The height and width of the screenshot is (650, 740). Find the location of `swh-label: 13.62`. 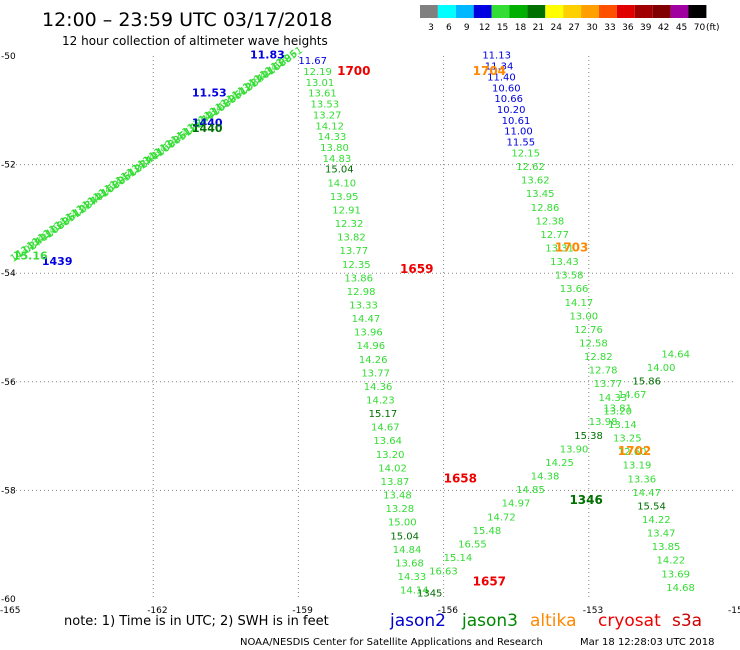

swh-label: 13.62 is located at coordinates (535, 181).